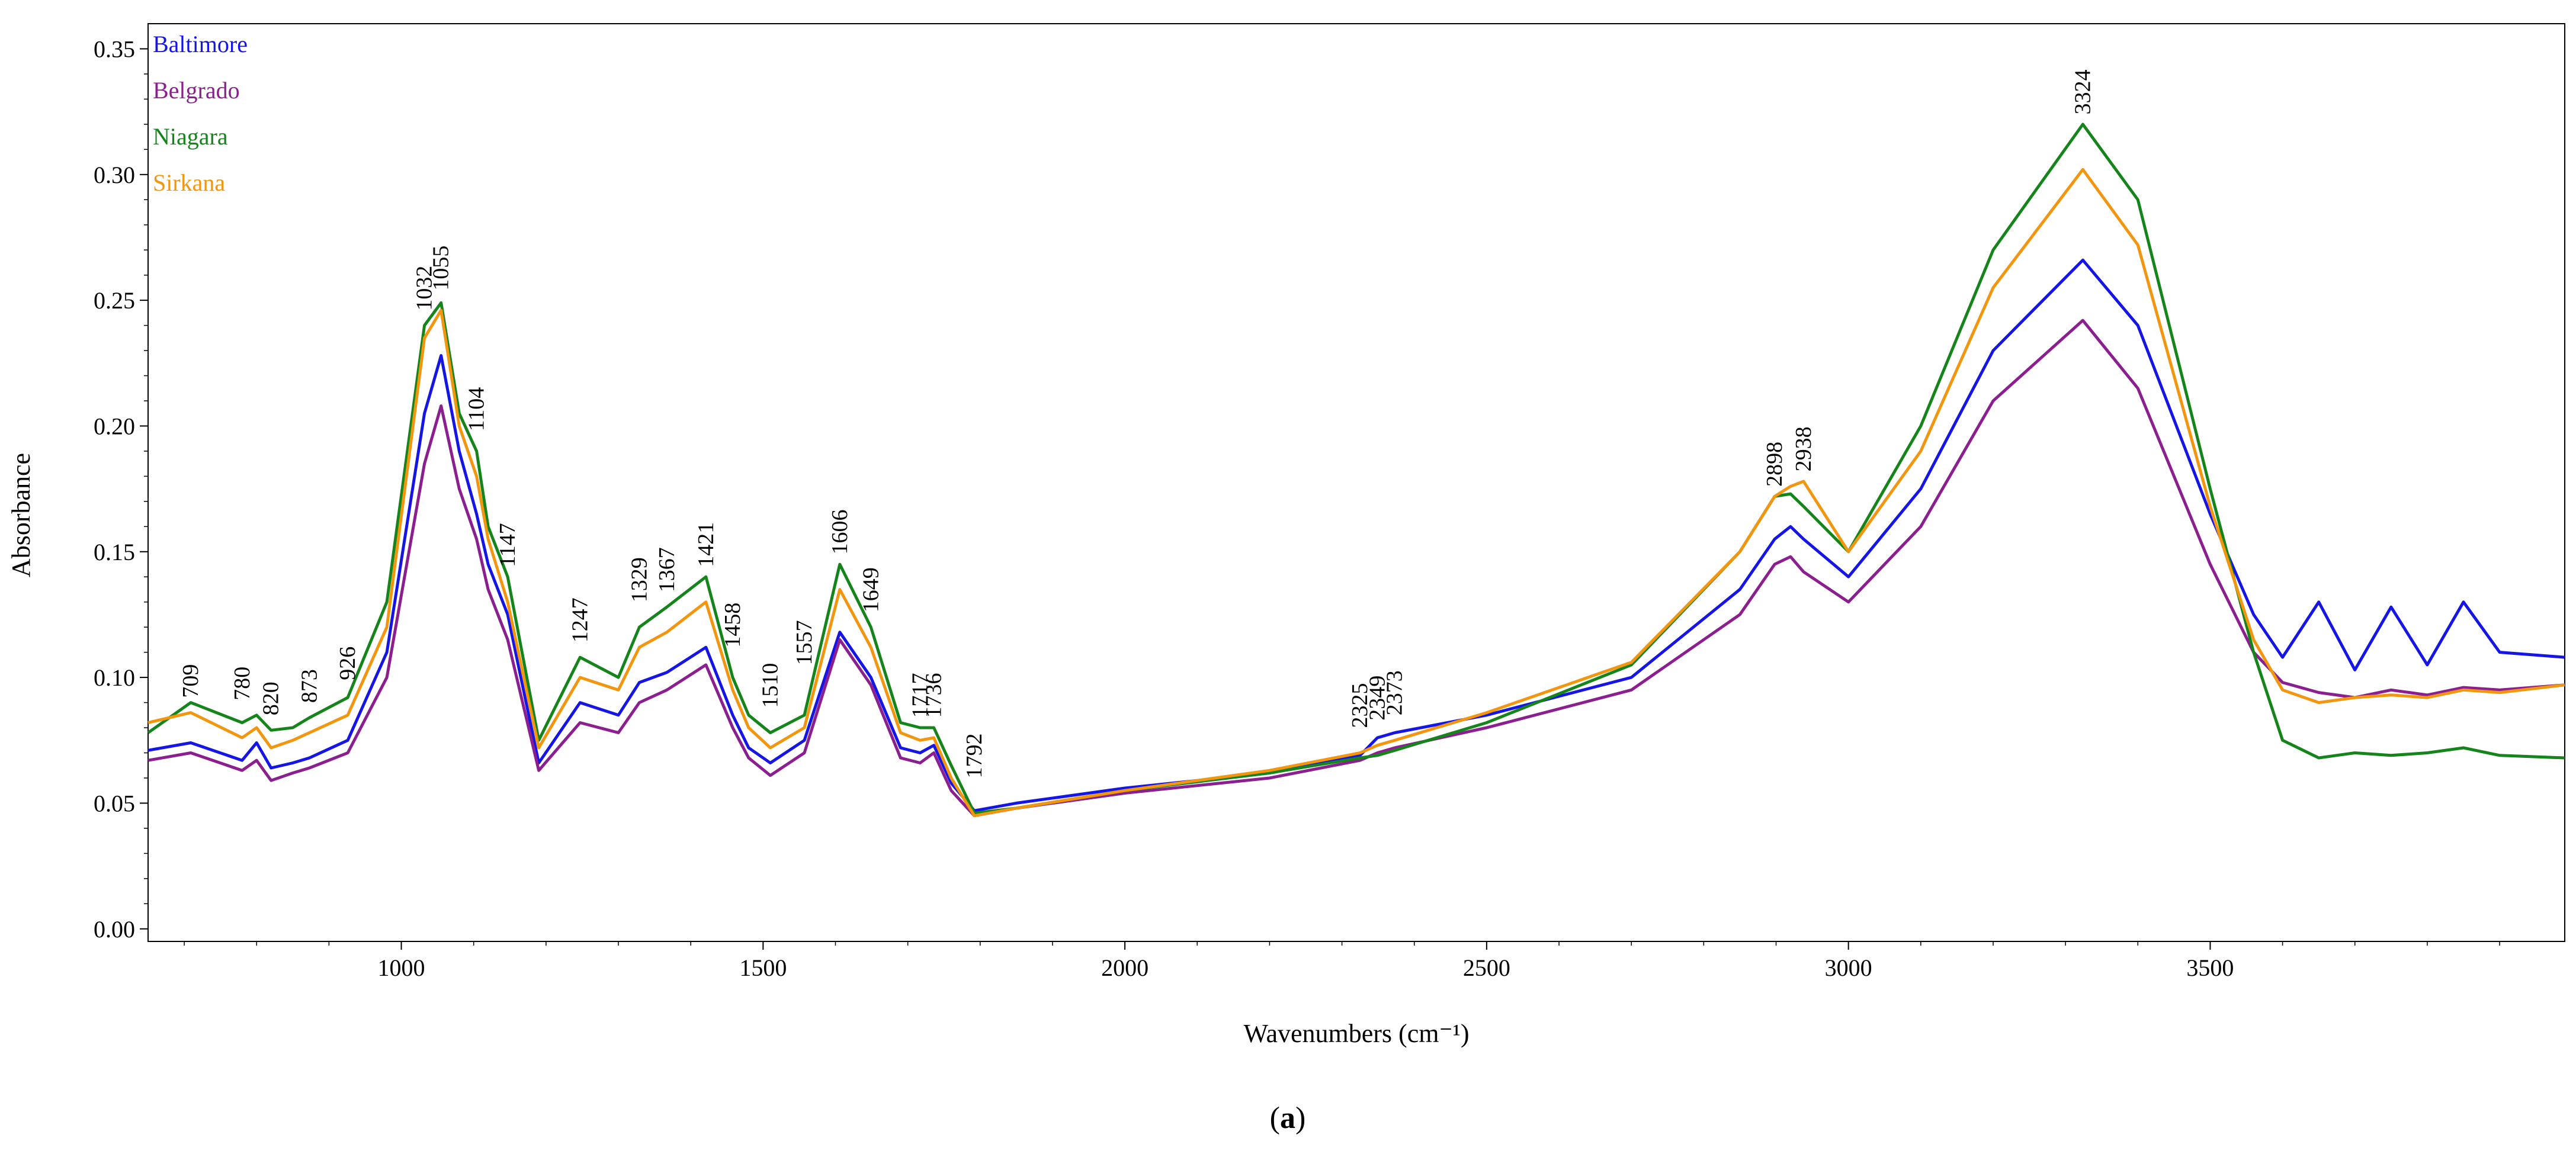 The width and height of the screenshot is (2576, 1154). What do you see at coordinates (114, 175) in the screenshot?
I see `y-tick-label: 0.30` at bounding box center [114, 175].